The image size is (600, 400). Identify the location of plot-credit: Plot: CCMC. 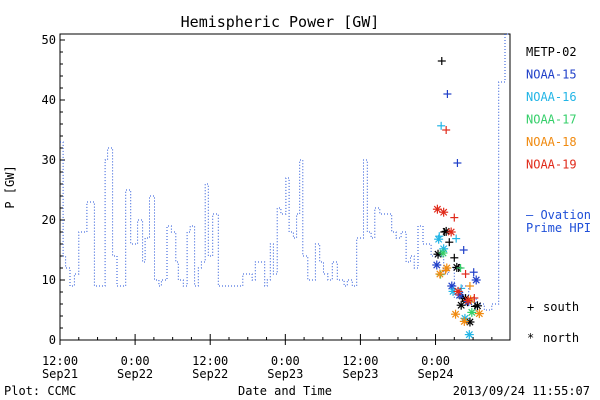
(40, 391).